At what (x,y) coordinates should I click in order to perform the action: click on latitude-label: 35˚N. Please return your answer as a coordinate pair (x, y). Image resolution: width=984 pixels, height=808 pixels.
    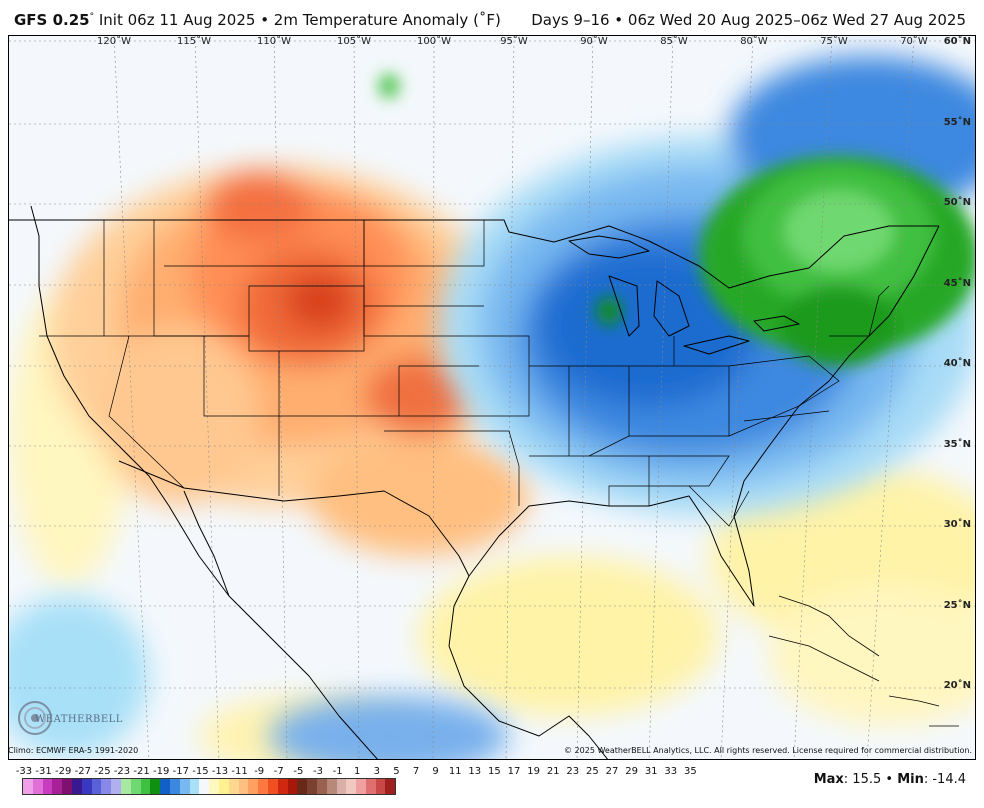
    Looking at the image, I should click on (957, 444).